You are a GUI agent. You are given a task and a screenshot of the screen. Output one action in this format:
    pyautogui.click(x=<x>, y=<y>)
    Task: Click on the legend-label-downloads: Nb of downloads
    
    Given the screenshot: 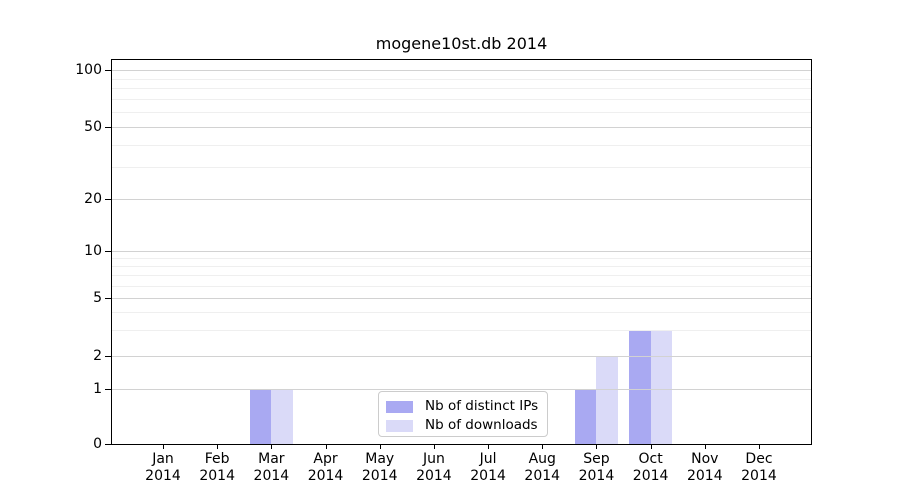 What is the action you would take?
    pyautogui.click(x=481, y=425)
    